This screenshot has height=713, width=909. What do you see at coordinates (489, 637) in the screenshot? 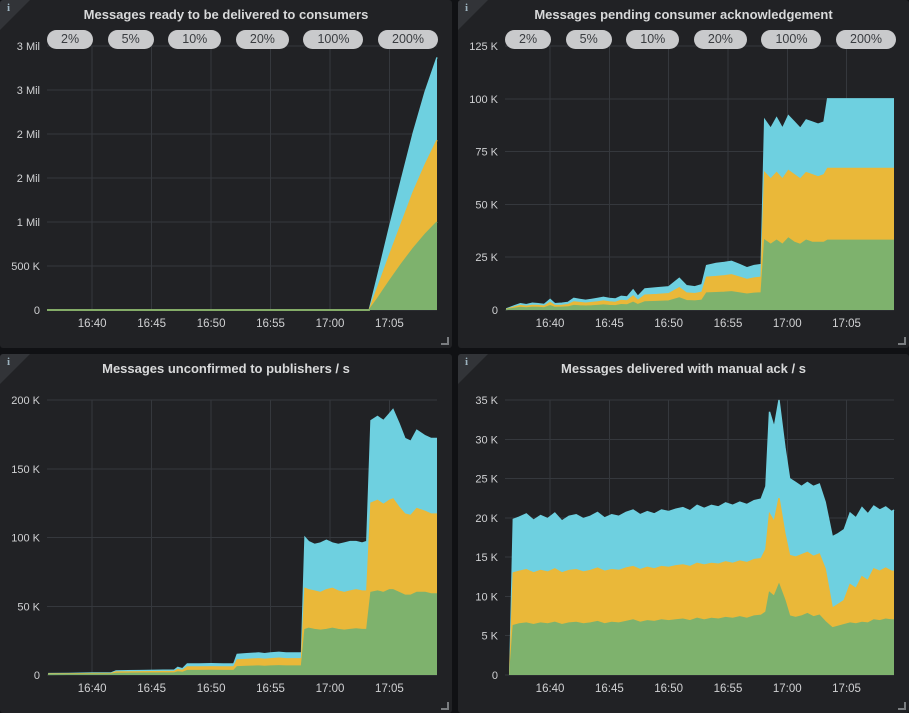
I see `y-tick-label: 5 K` at bounding box center [489, 637].